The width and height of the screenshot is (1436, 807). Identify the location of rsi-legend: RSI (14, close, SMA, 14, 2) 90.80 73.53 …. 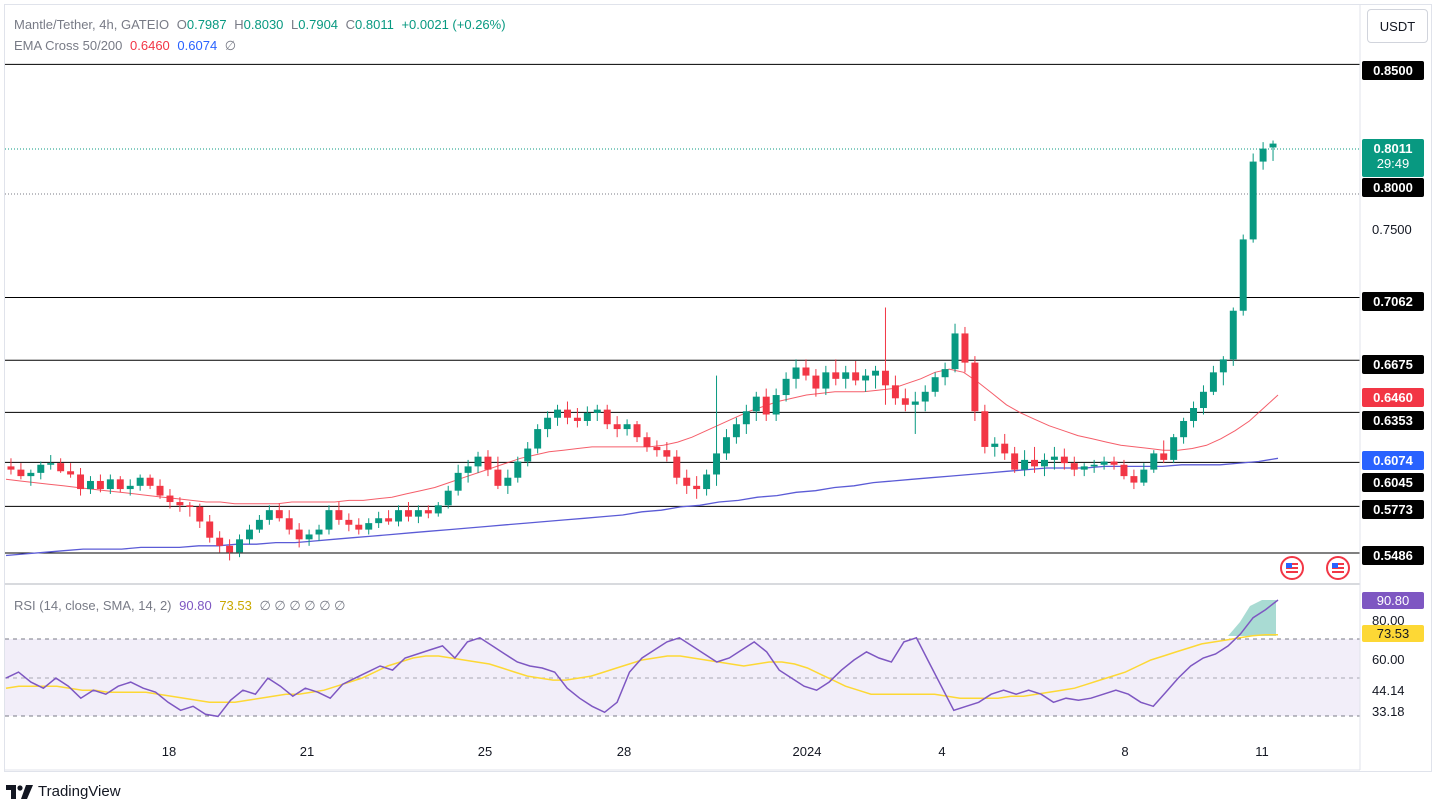
(182, 606).